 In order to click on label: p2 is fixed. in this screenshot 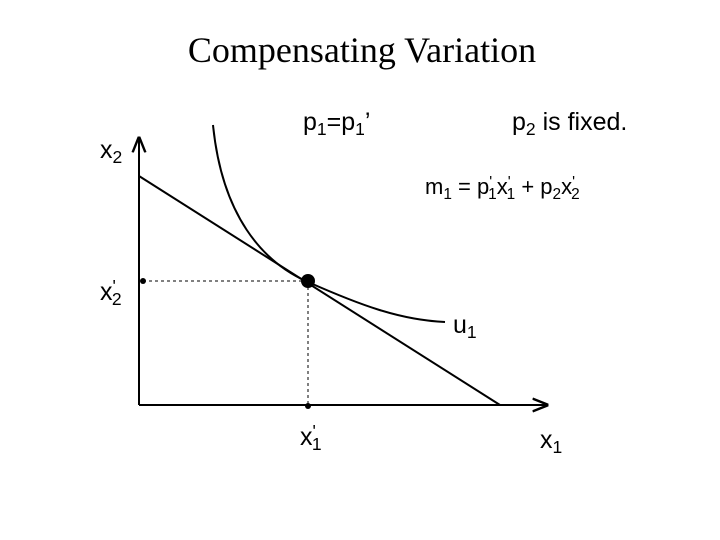, I will do `click(569, 123)`.